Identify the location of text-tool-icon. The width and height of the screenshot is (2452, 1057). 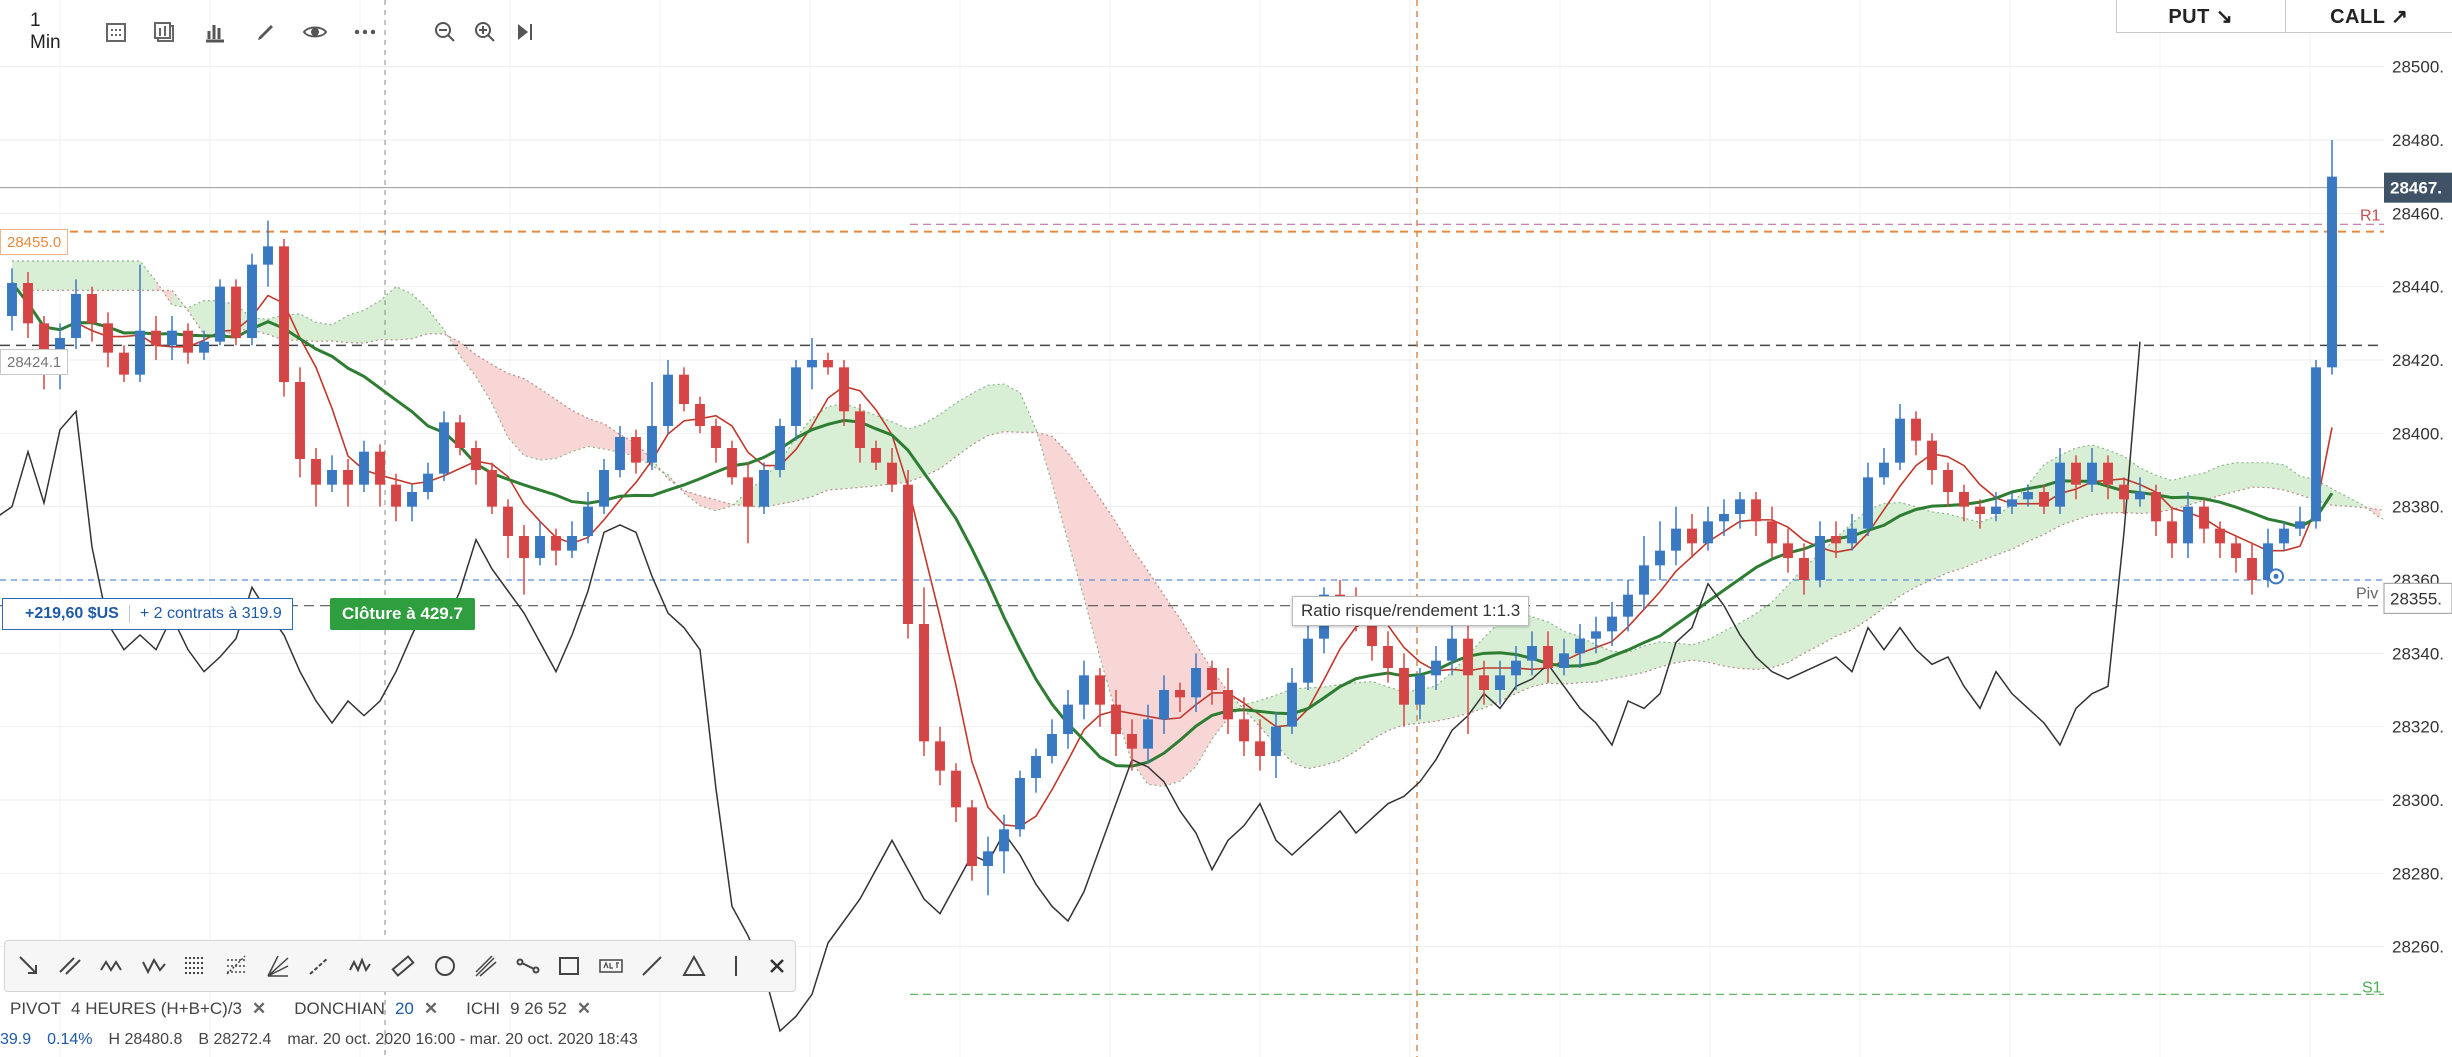
(611, 966).